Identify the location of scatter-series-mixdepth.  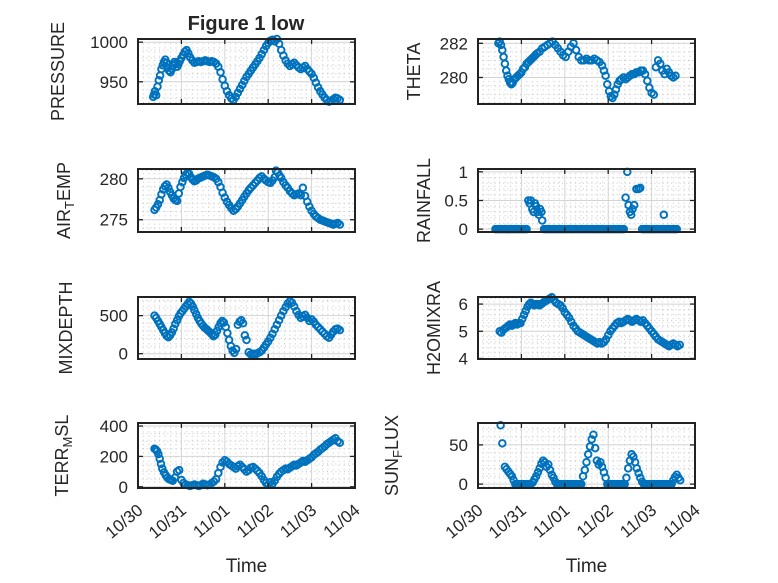
(247, 328).